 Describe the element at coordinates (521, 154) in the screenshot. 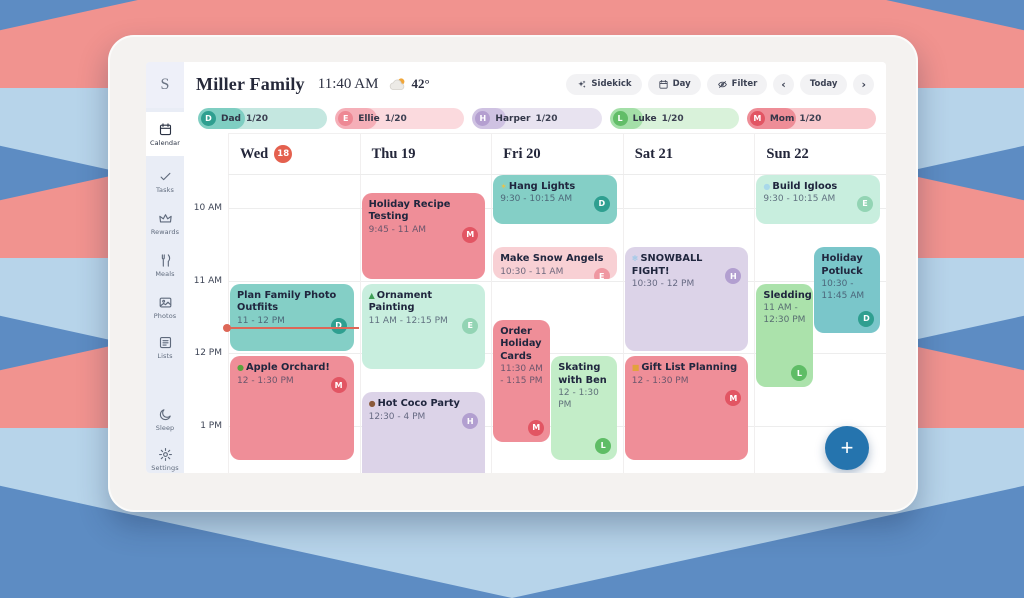

I see `day-label: Fri 20` at that location.